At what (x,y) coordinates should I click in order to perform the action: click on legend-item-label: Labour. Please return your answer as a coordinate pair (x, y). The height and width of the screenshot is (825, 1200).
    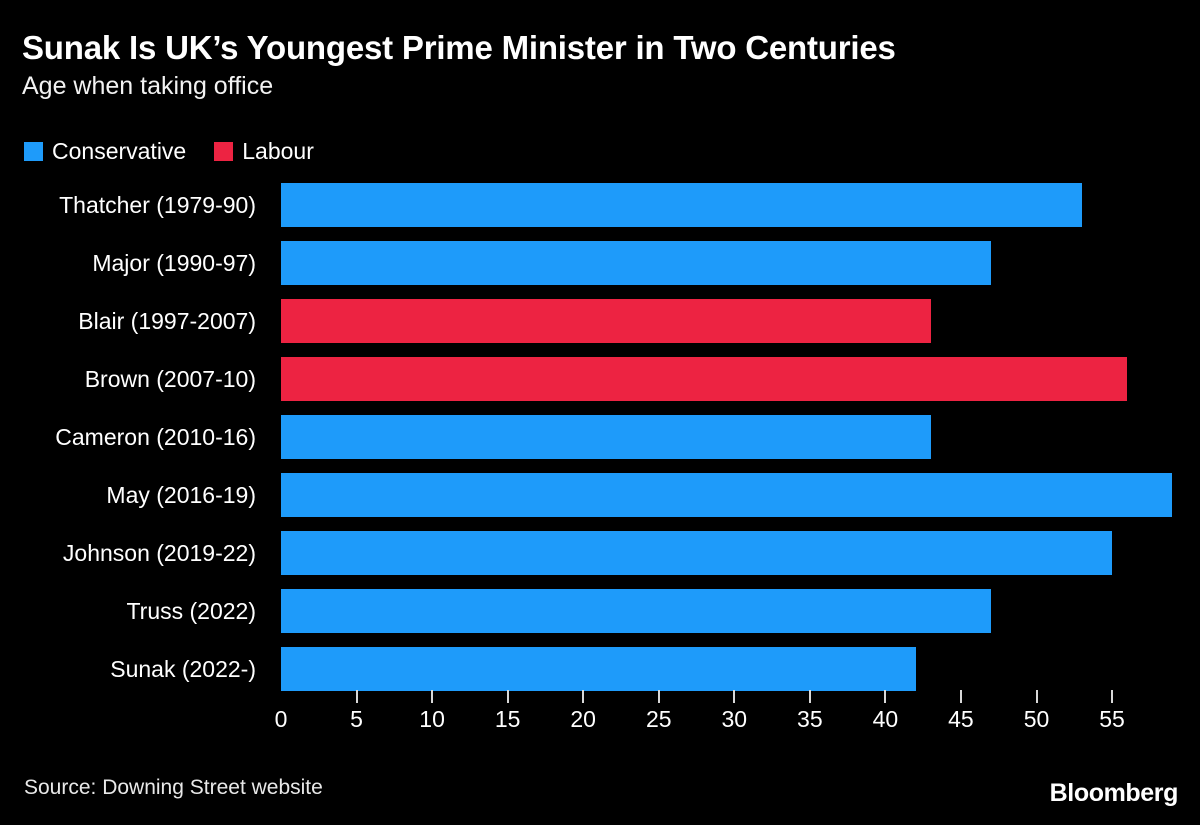
    Looking at the image, I should click on (278, 151).